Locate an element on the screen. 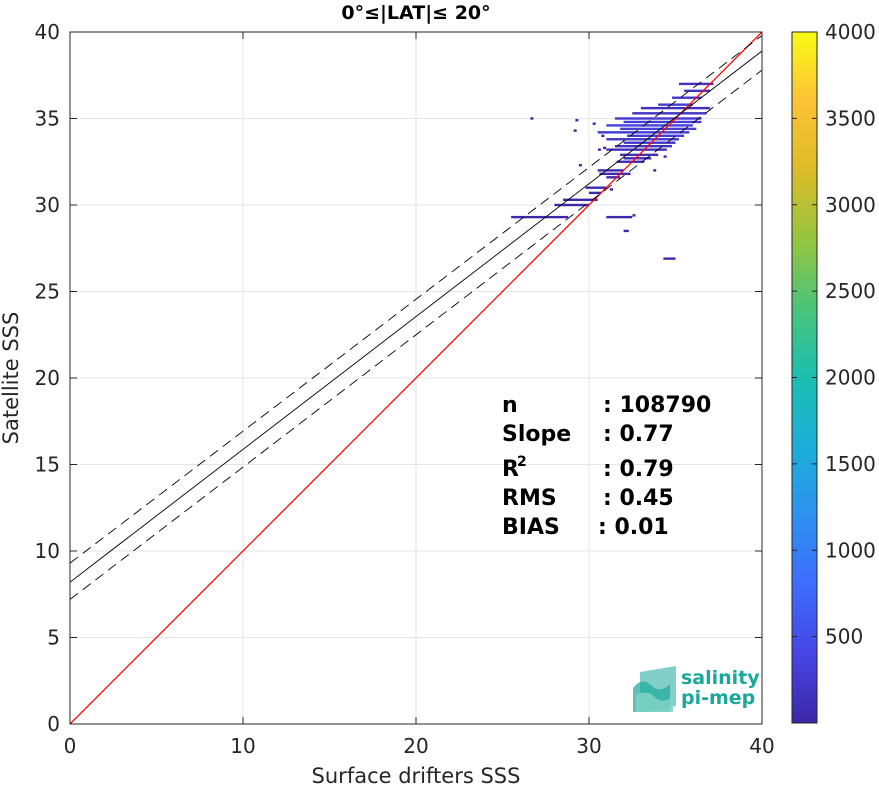 This screenshot has height=786, width=879. stat-value: : 108790 is located at coordinates (657, 405).